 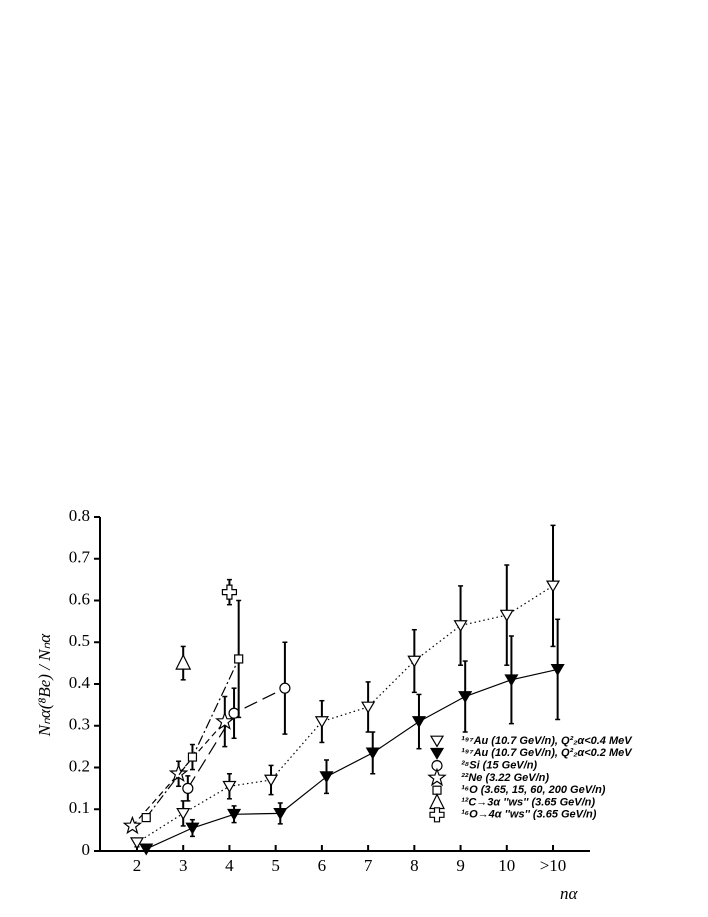 What do you see at coordinates (275, 865) in the screenshot?
I see `x-tick-label: 5` at bounding box center [275, 865].